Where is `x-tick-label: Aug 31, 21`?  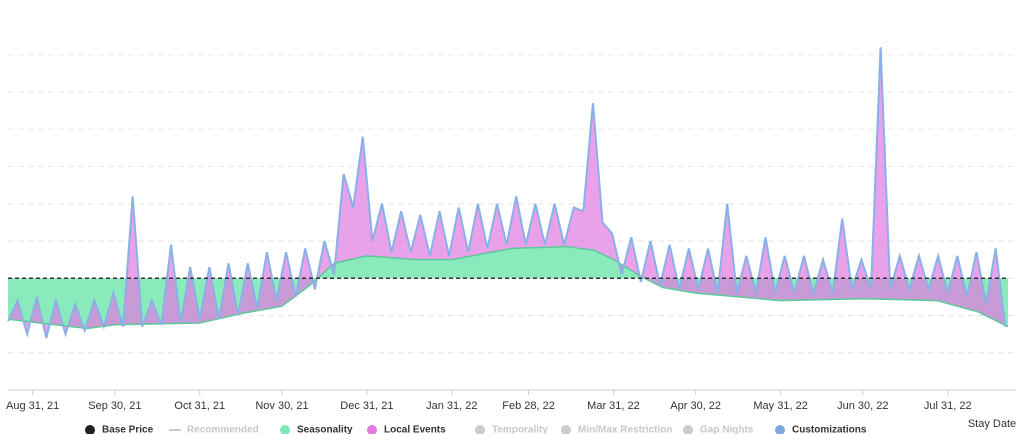 x-tick-label: Aug 31, 21 is located at coordinates (32, 406).